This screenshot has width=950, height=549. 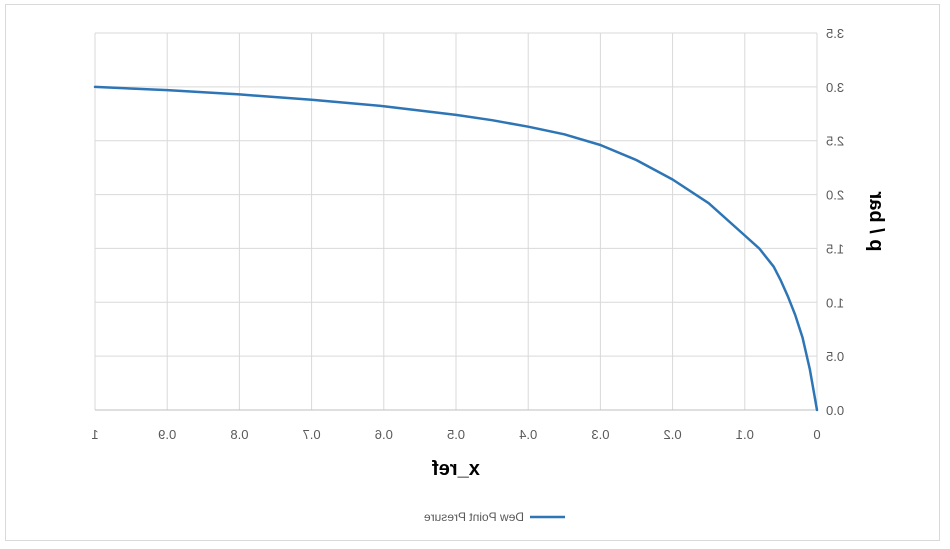 What do you see at coordinates (876, 221) in the screenshot?
I see `y-axis-title: p / bar` at bounding box center [876, 221].